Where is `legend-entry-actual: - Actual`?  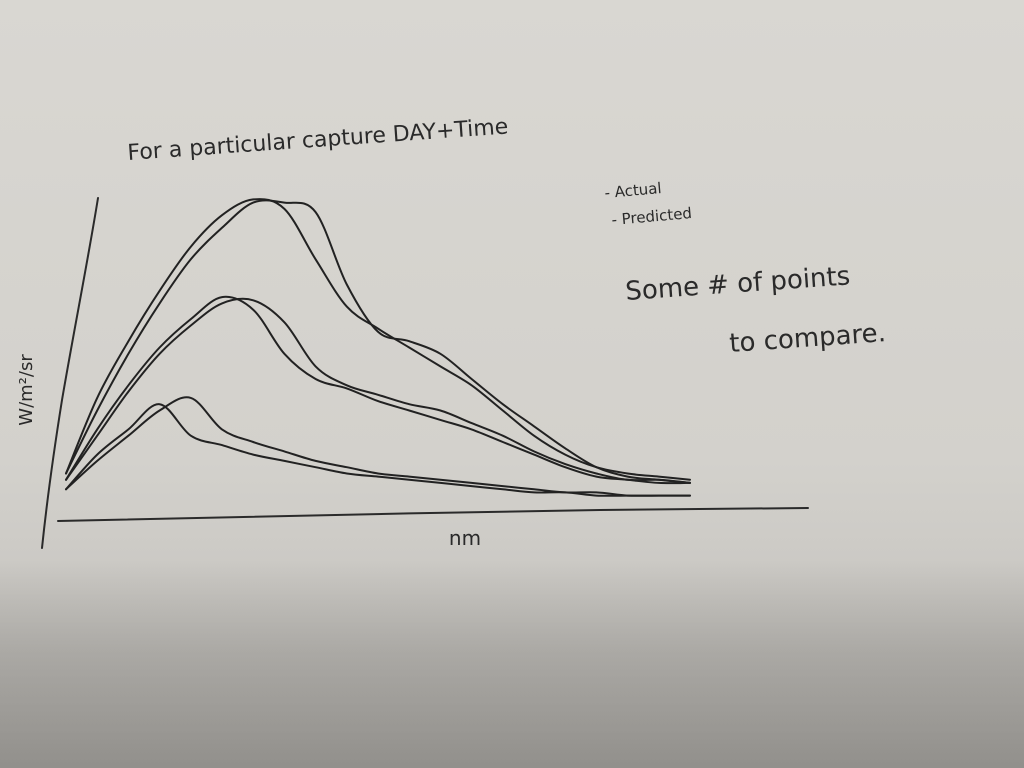
legend-entry-actual: - Actual is located at coordinates (633, 190).